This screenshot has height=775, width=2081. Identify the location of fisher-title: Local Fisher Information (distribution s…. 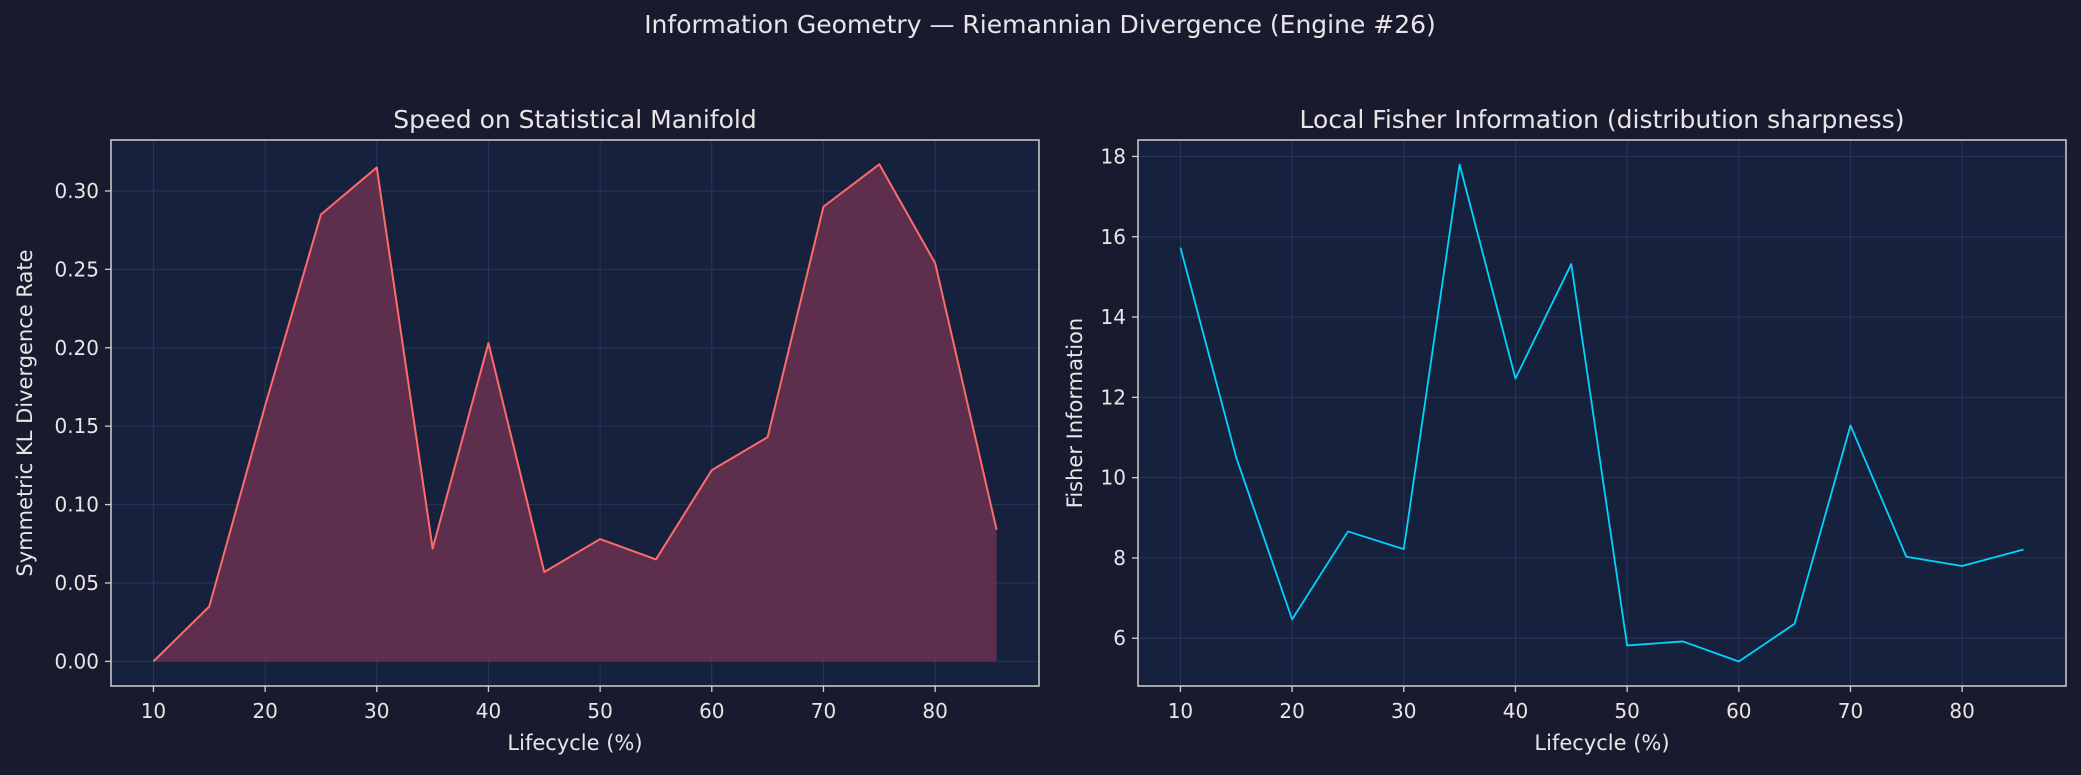
(1602, 119).